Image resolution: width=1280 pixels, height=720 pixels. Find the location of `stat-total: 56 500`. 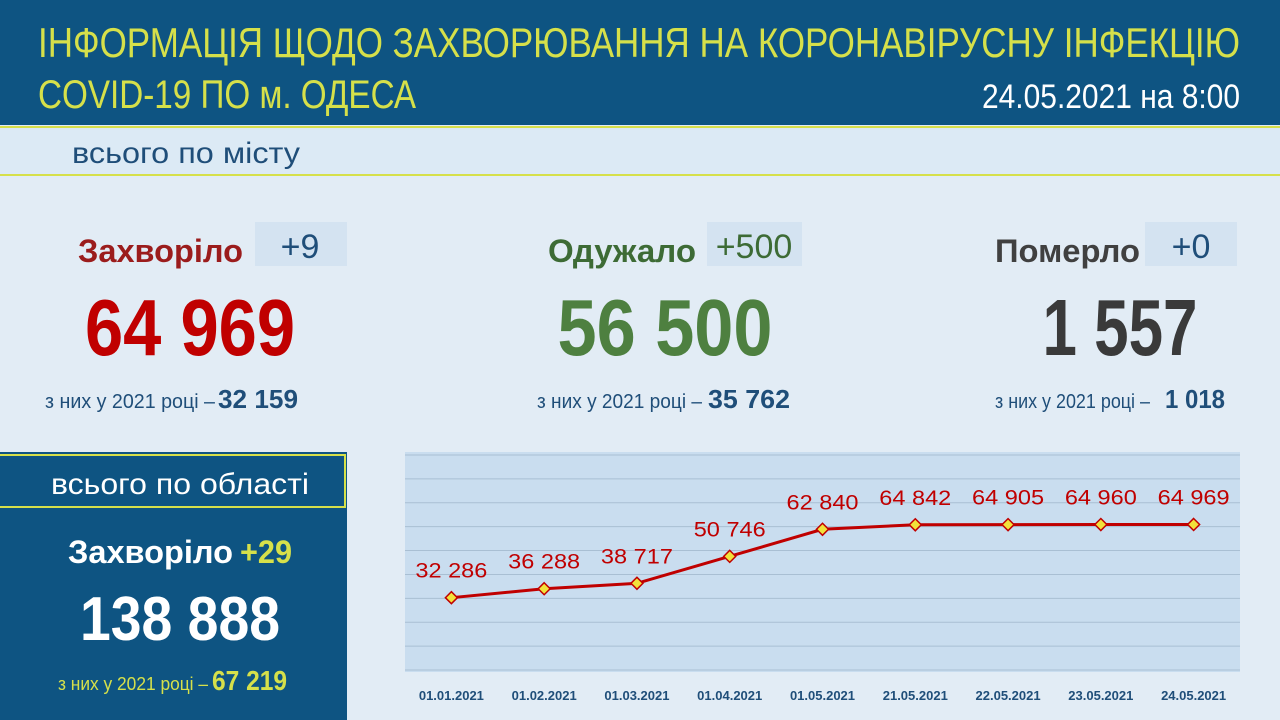

stat-total: 56 500 is located at coordinates (665, 327).